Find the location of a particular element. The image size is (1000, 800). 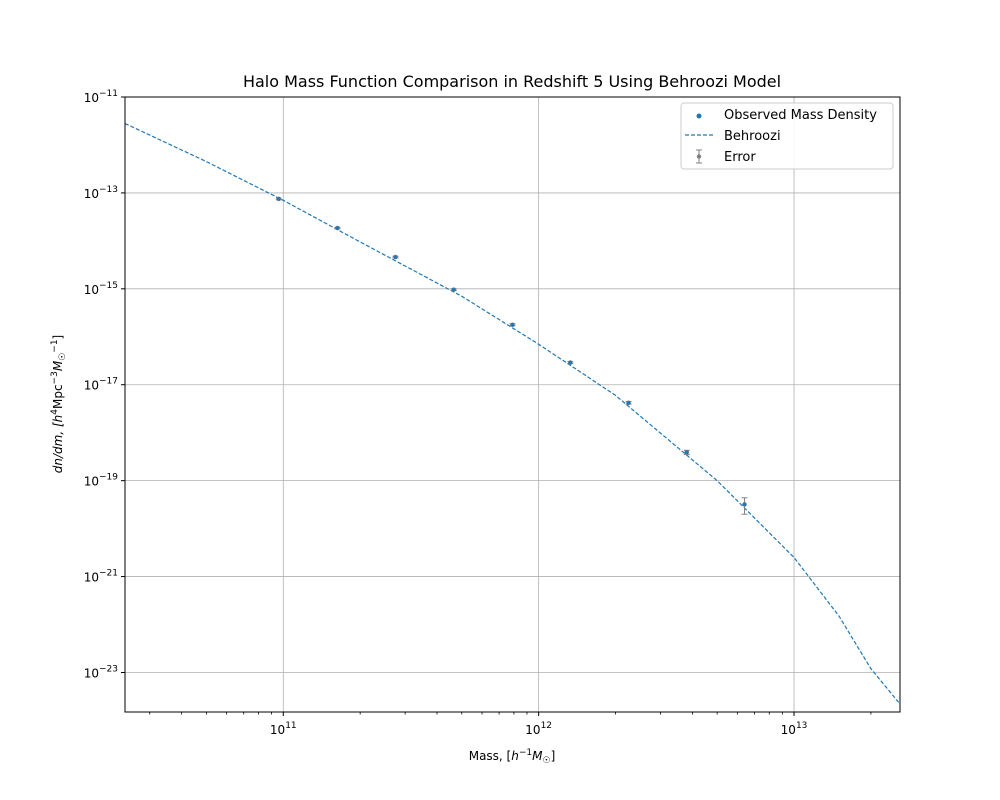

legend-box is located at coordinates (787, 136).